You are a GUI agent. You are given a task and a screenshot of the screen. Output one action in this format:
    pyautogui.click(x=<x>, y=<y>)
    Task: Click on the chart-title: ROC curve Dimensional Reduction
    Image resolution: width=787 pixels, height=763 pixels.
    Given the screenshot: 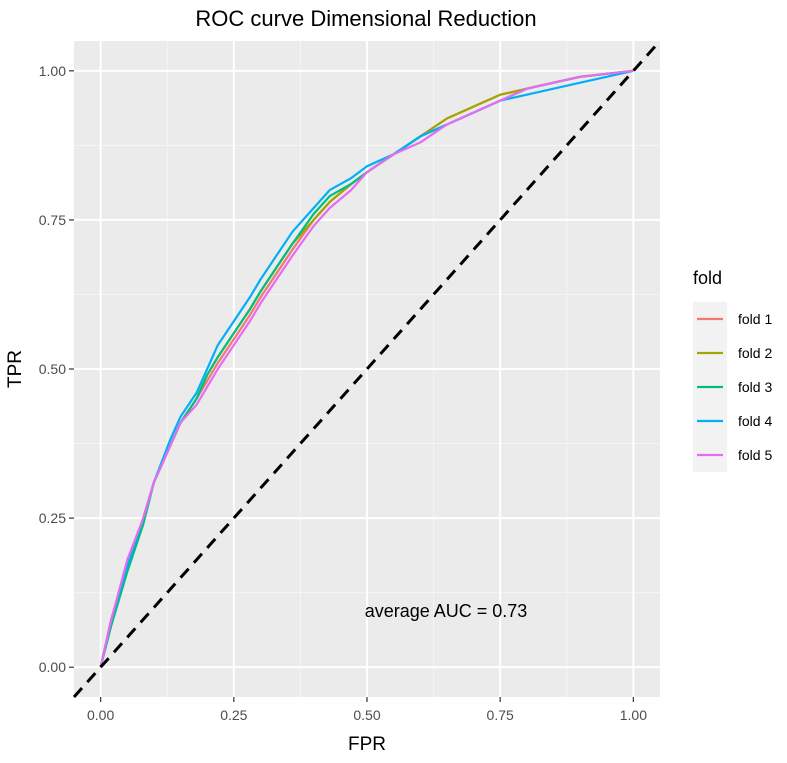 What is the action you would take?
    pyautogui.click(x=365, y=18)
    